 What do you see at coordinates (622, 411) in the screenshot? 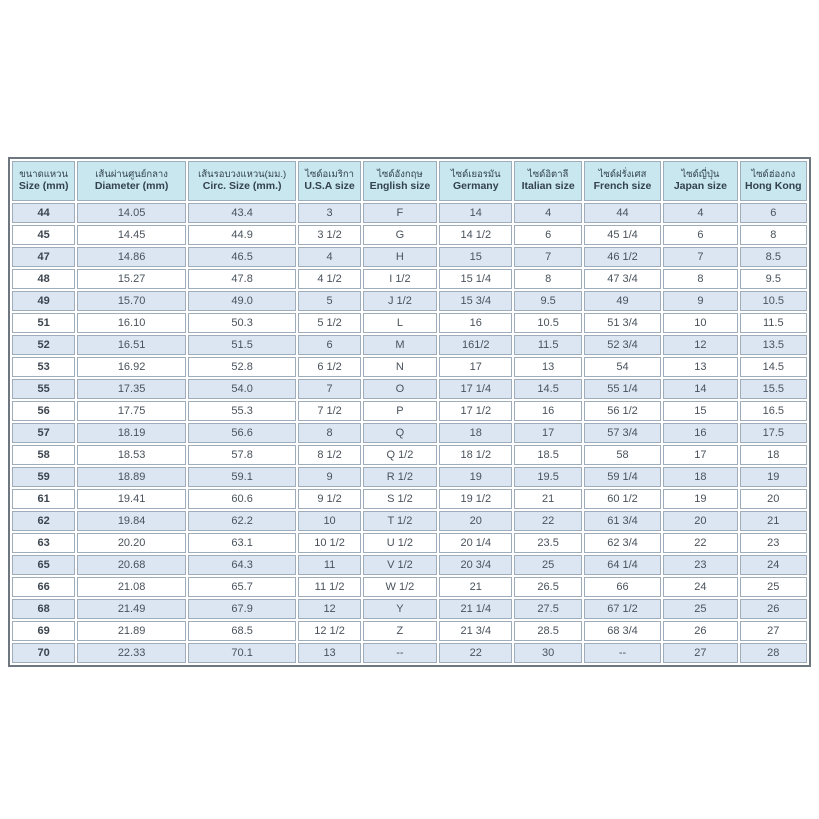
I see `table-cell: 56 1/2` at bounding box center [622, 411].